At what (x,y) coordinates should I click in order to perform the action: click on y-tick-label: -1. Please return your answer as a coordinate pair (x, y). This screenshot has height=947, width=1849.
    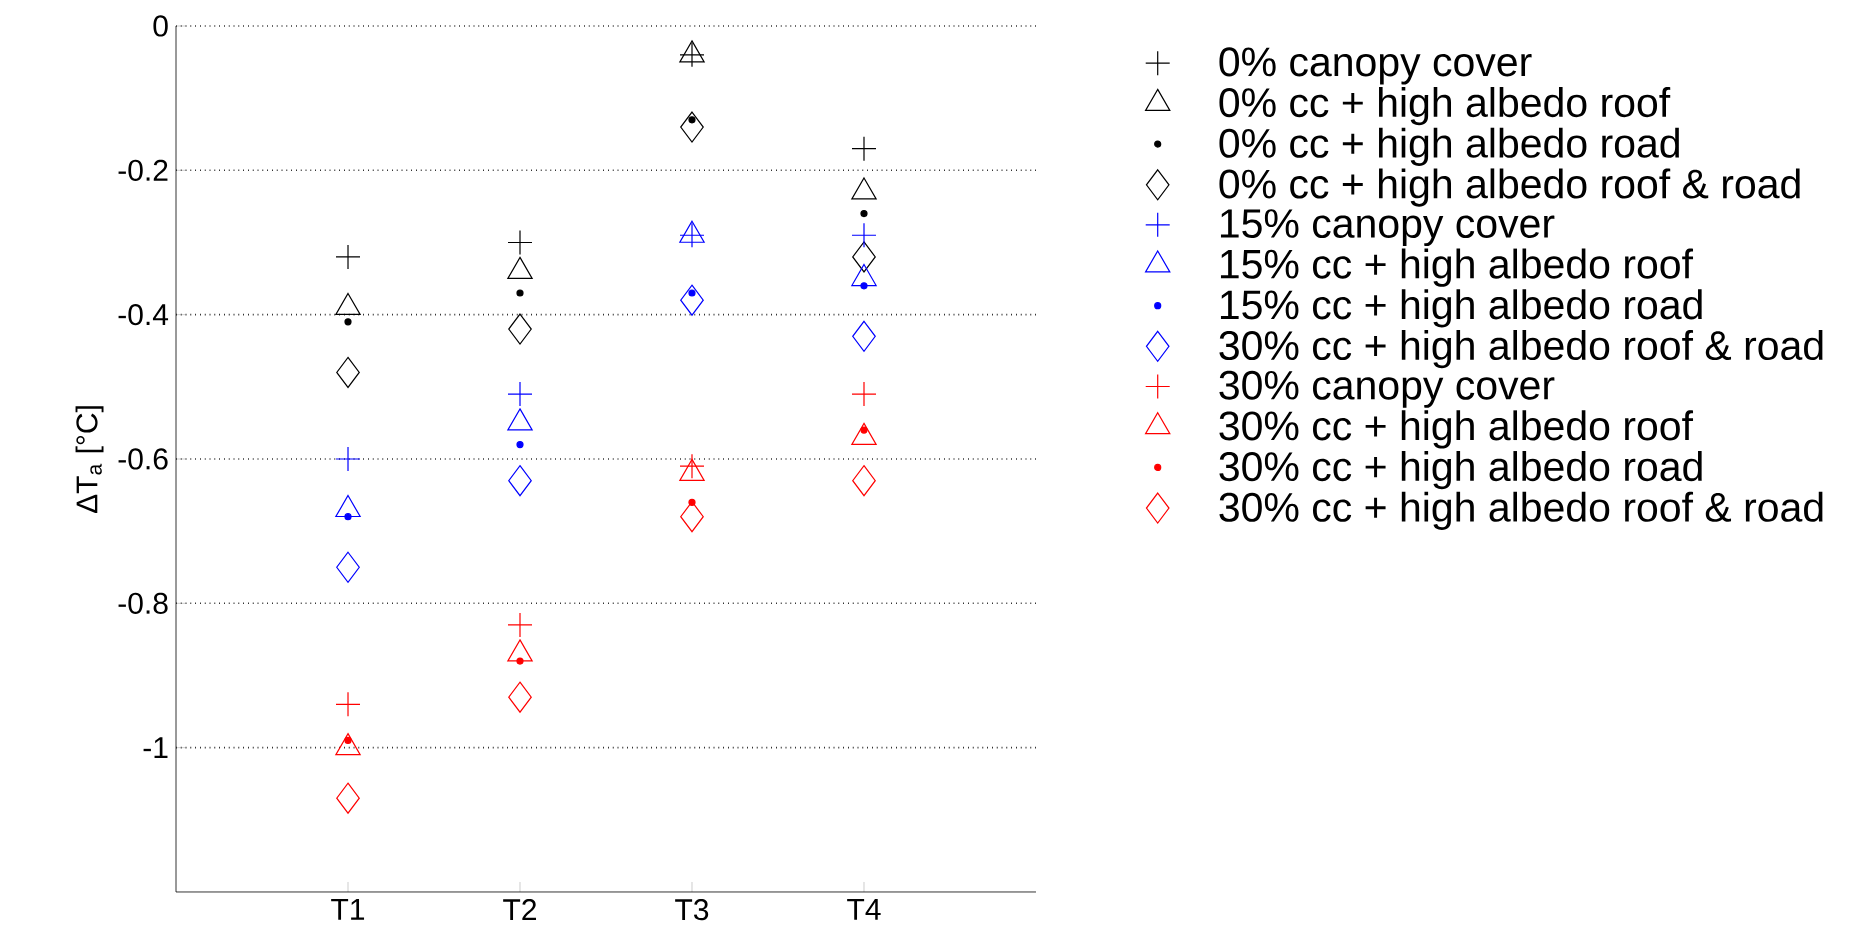
    Looking at the image, I should click on (155, 747).